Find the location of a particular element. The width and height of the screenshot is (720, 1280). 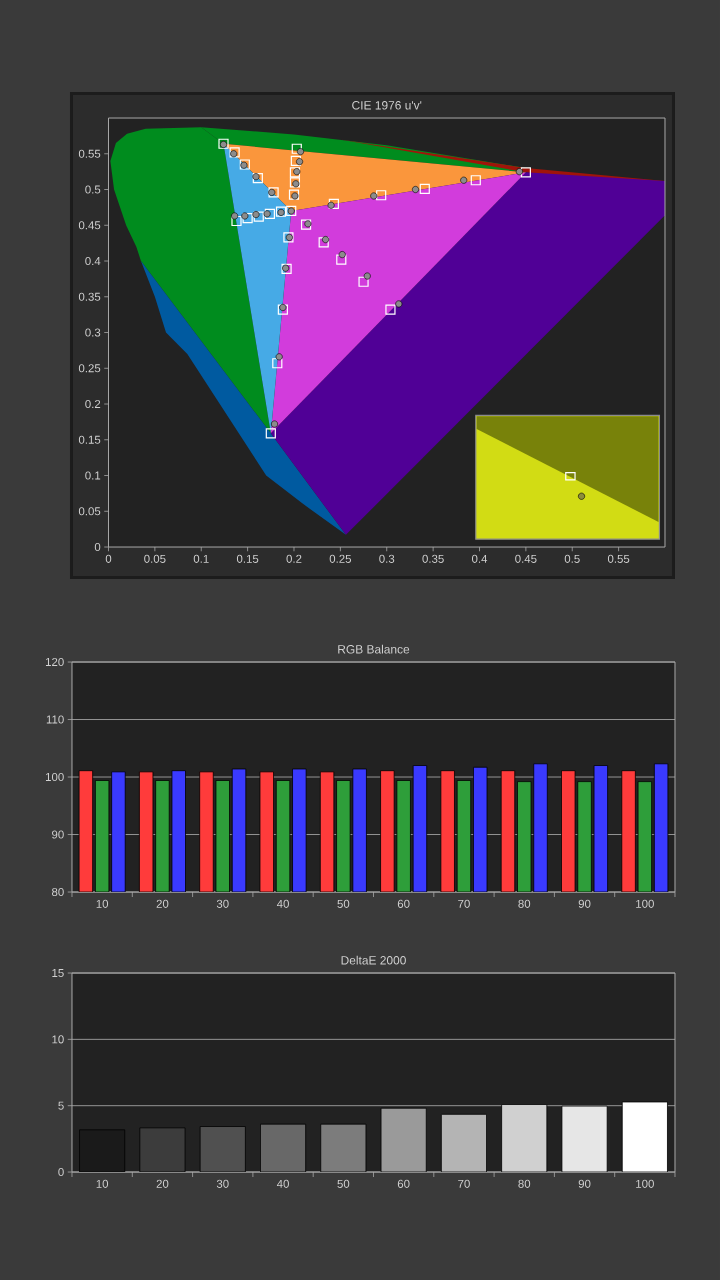

x-tick-label: 0 is located at coordinates (108, 558).